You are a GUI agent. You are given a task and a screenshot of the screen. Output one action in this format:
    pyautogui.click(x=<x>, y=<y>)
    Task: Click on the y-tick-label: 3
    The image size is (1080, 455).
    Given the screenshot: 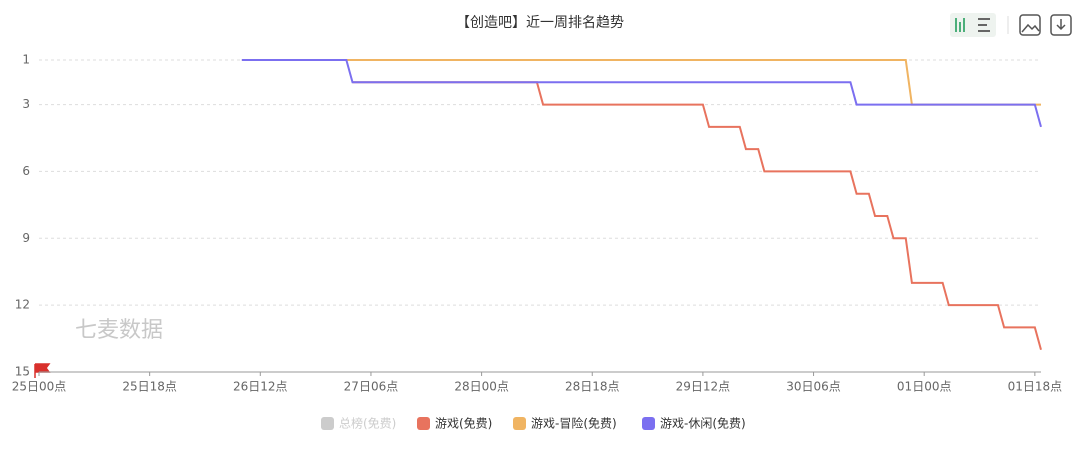 What is the action you would take?
    pyautogui.click(x=26, y=104)
    